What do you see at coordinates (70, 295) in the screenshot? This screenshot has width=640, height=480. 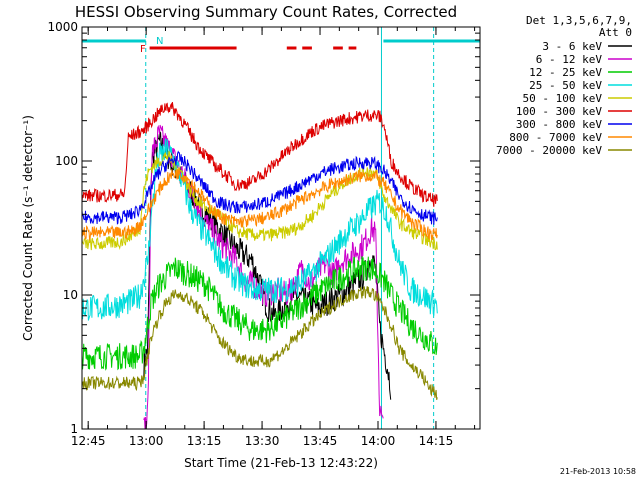 I see `y-tick-label: 10` at bounding box center [70, 295].